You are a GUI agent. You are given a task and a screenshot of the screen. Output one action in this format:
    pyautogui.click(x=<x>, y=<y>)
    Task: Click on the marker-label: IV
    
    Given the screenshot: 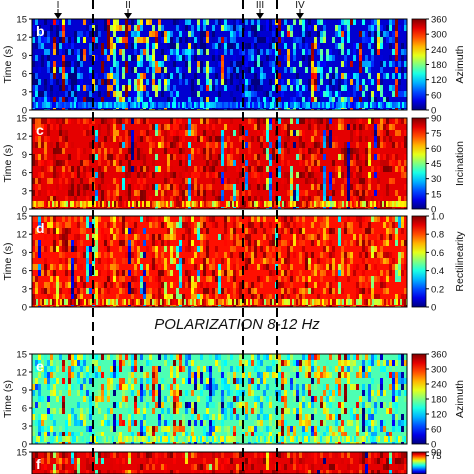 What is the action you would take?
    pyautogui.click(x=300, y=5)
    